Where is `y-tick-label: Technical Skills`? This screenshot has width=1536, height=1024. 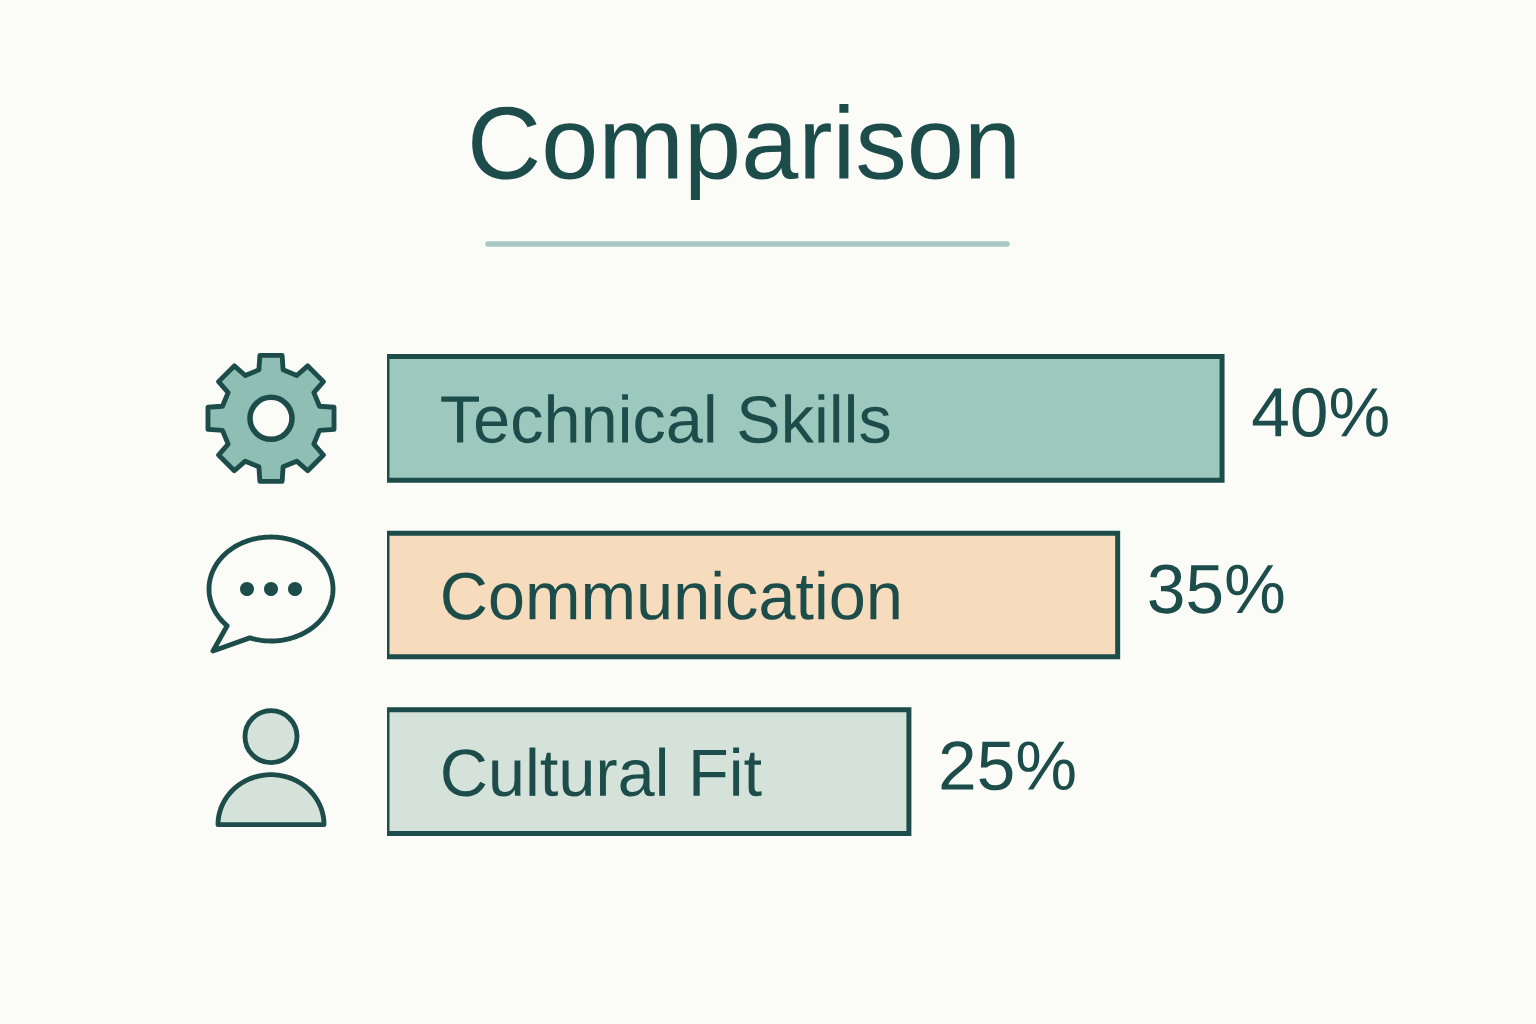
y-tick-label: Technical Skills is located at coordinates (665, 419).